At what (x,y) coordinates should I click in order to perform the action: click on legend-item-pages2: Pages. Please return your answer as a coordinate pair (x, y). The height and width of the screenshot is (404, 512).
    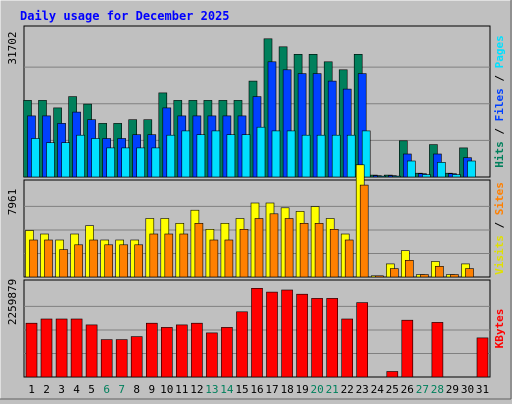
    Looking at the image, I should click on (499, 51).